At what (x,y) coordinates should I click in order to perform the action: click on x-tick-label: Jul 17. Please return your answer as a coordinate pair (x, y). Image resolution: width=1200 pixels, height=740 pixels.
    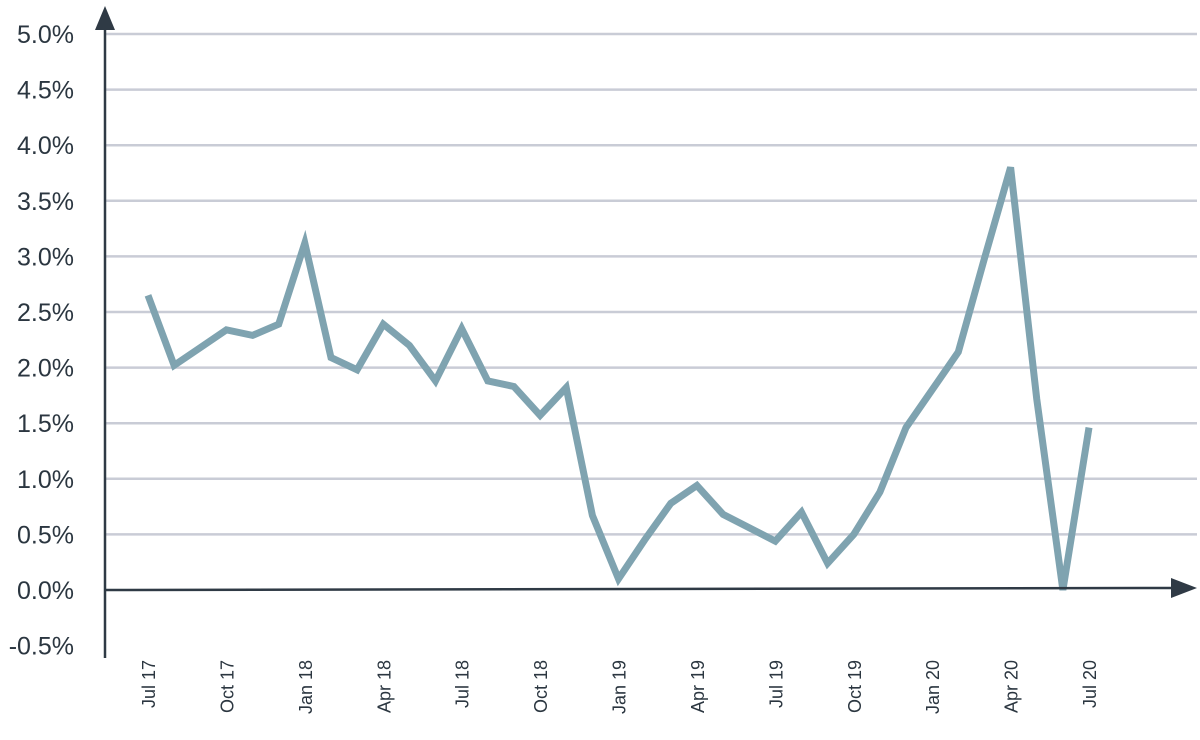
    Looking at the image, I should click on (149, 684).